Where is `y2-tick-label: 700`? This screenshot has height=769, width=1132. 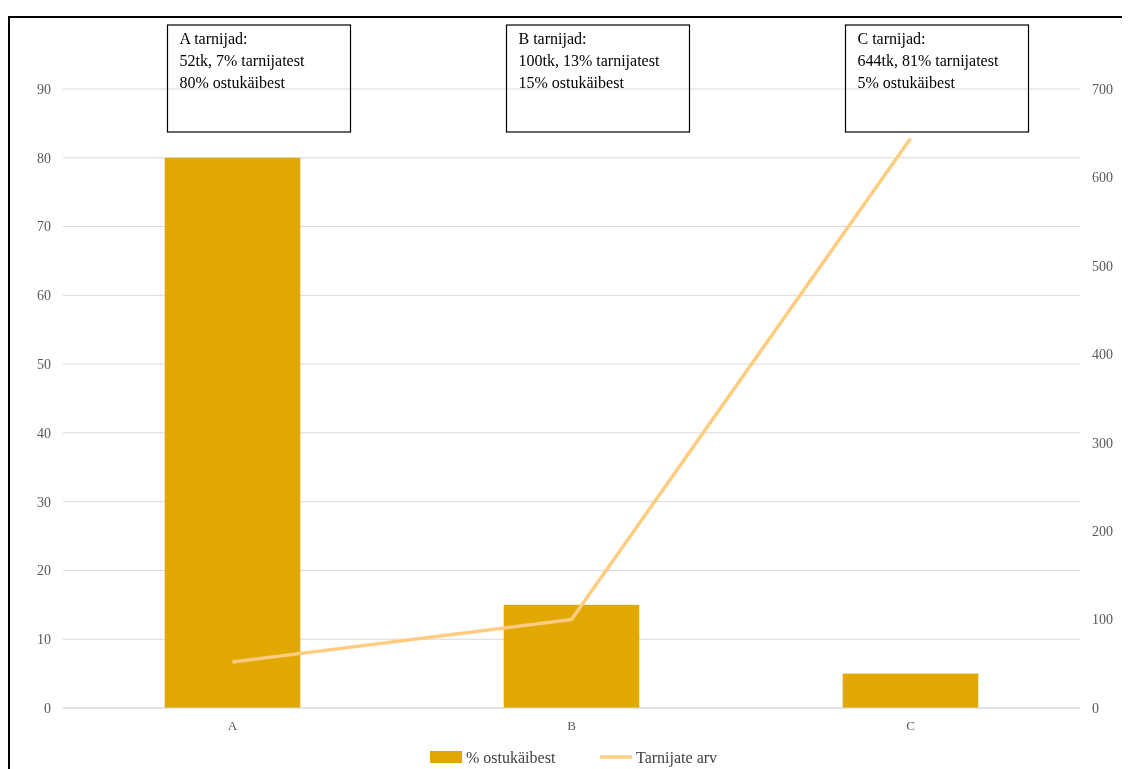
y2-tick-label: 700 is located at coordinates (1102, 89).